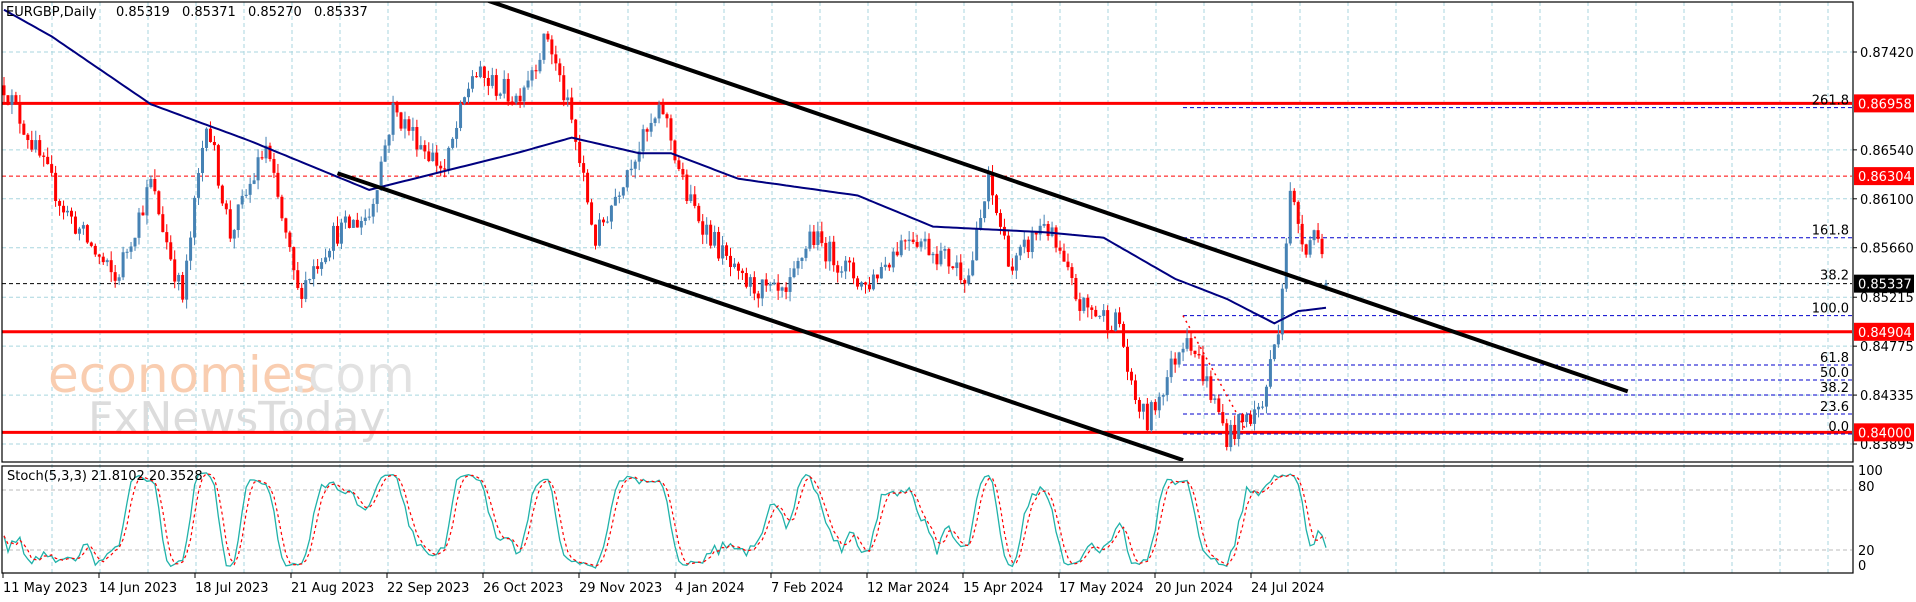  What do you see at coordinates (1101, 588) in the screenshot?
I see `date-label: 17 May 2024` at bounding box center [1101, 588].